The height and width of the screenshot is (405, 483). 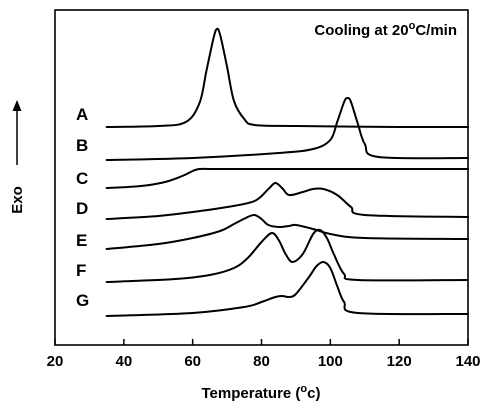 What do you see at coordinates (123, 361) in the screenshot?
I see `x-tick-label-40: 40` at bounding box center [123, 361].